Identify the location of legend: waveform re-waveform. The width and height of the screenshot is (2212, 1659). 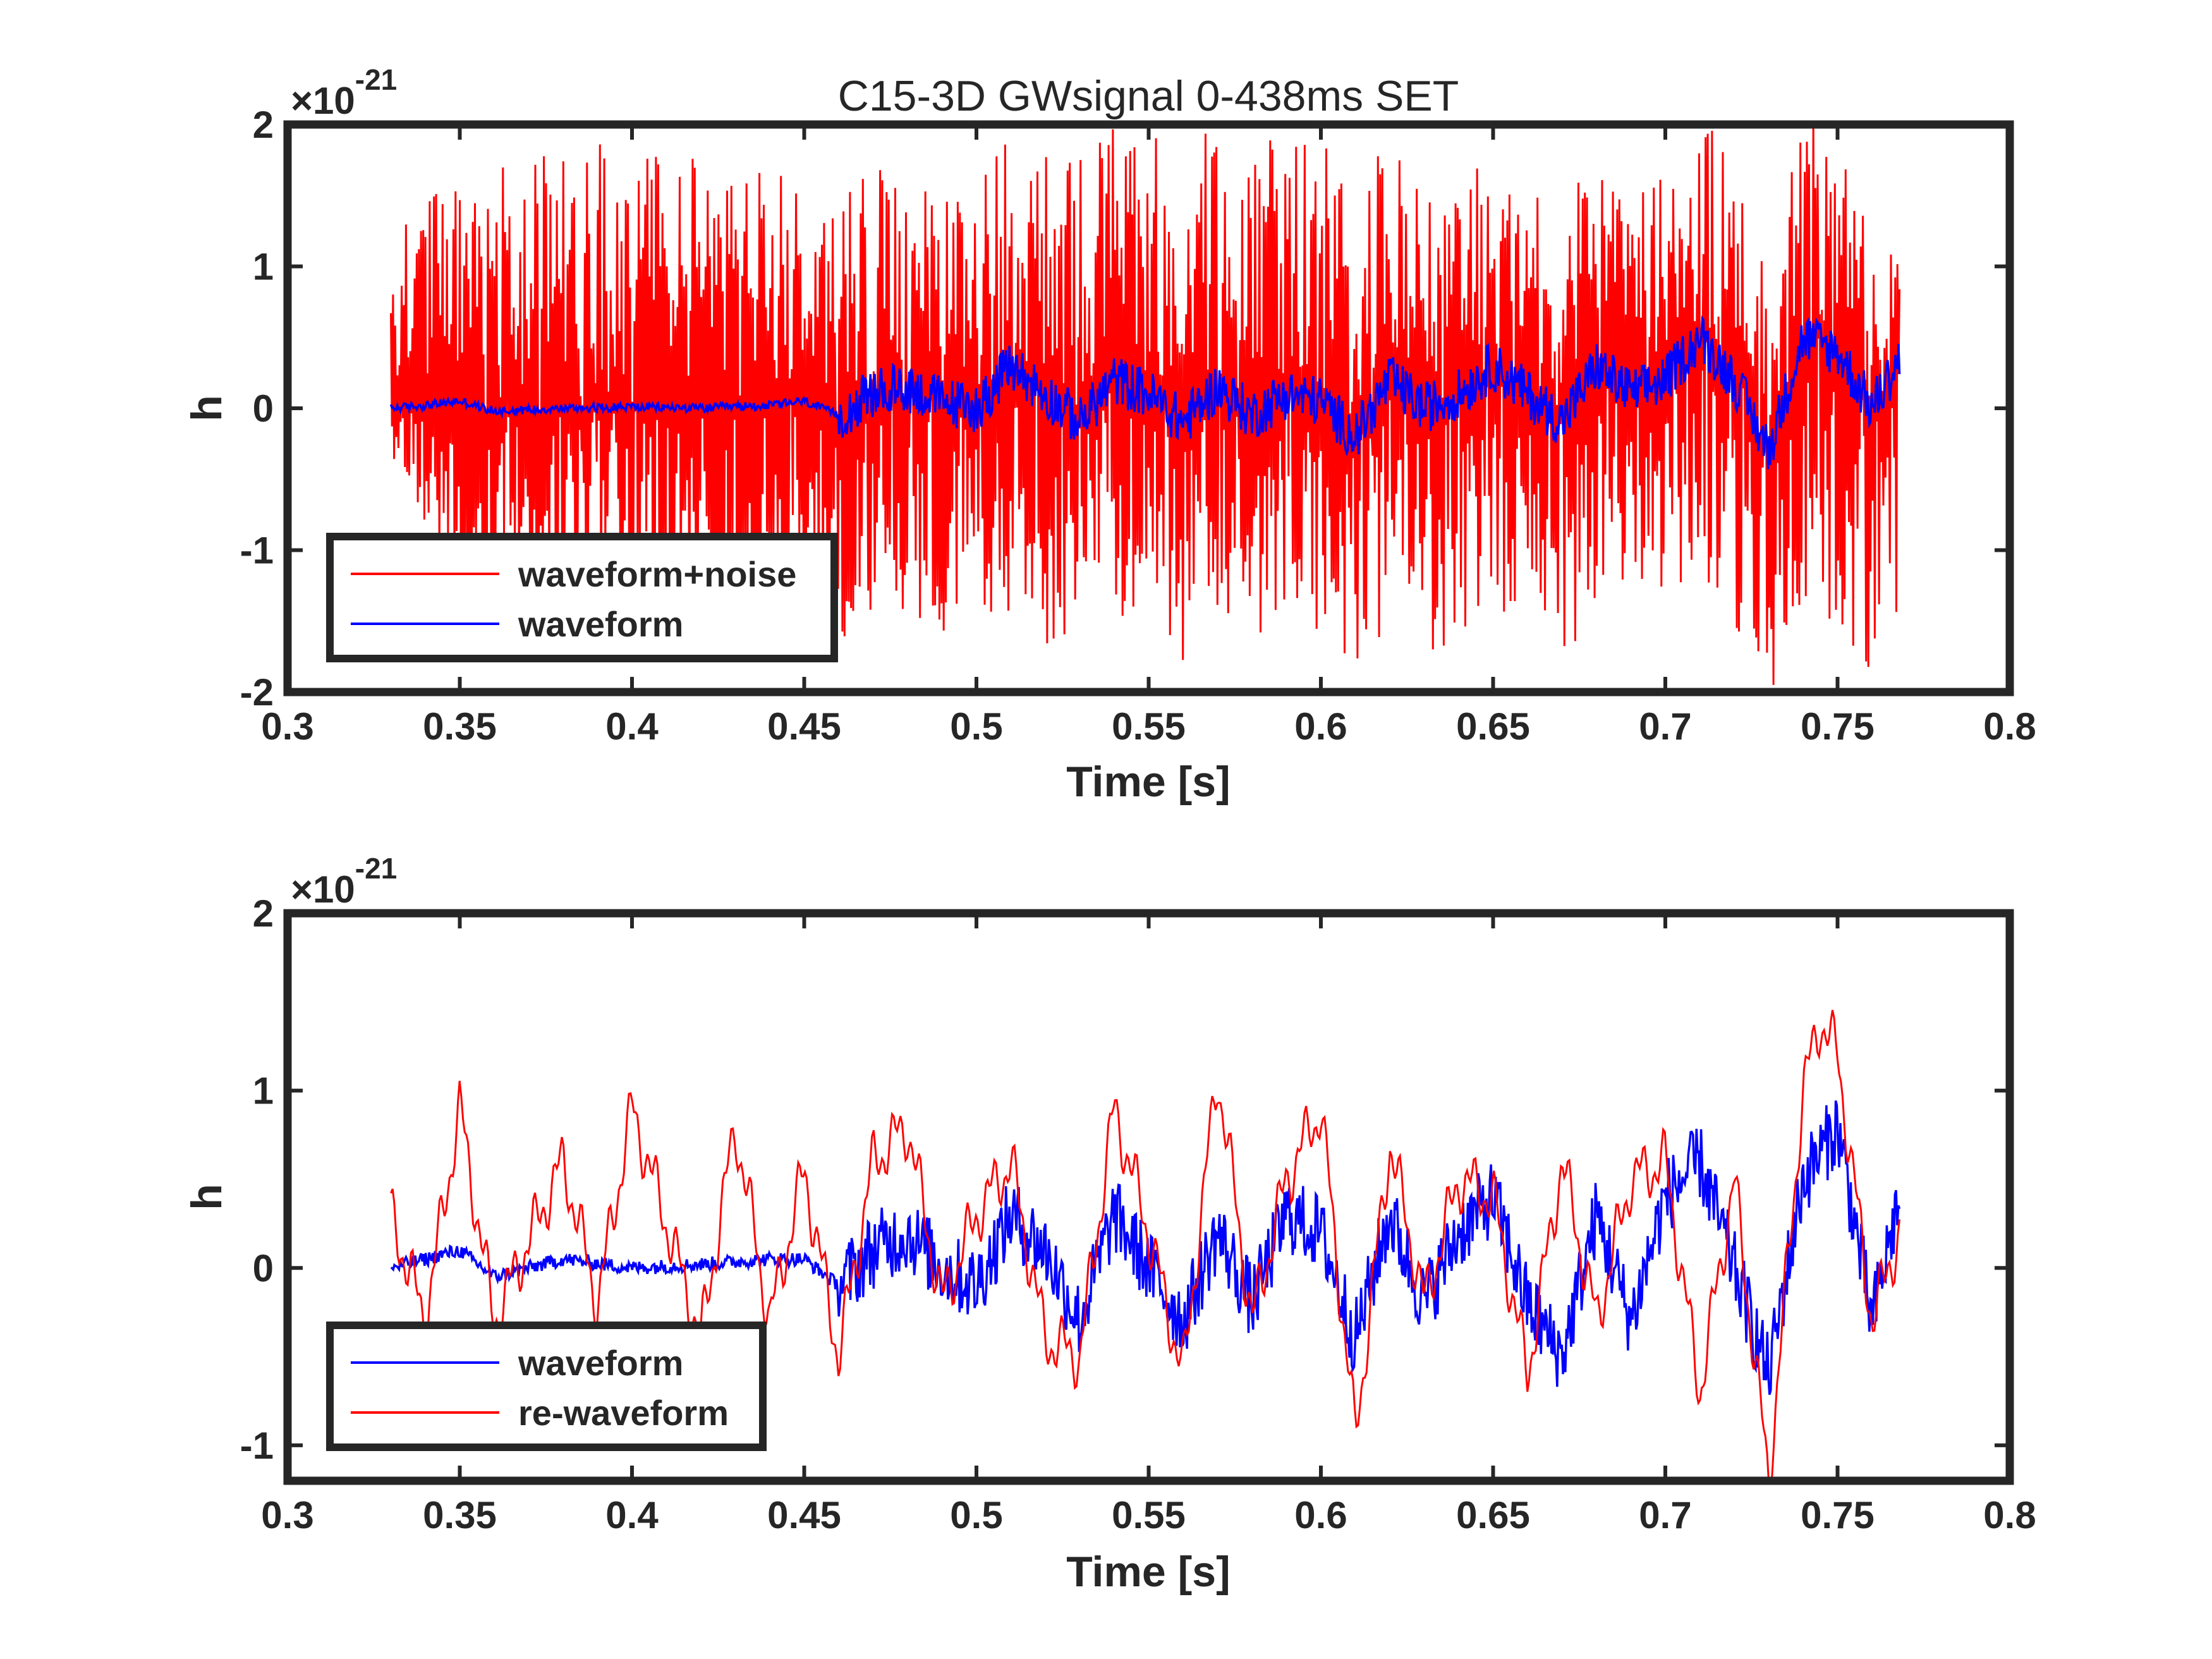
(546, 1386).